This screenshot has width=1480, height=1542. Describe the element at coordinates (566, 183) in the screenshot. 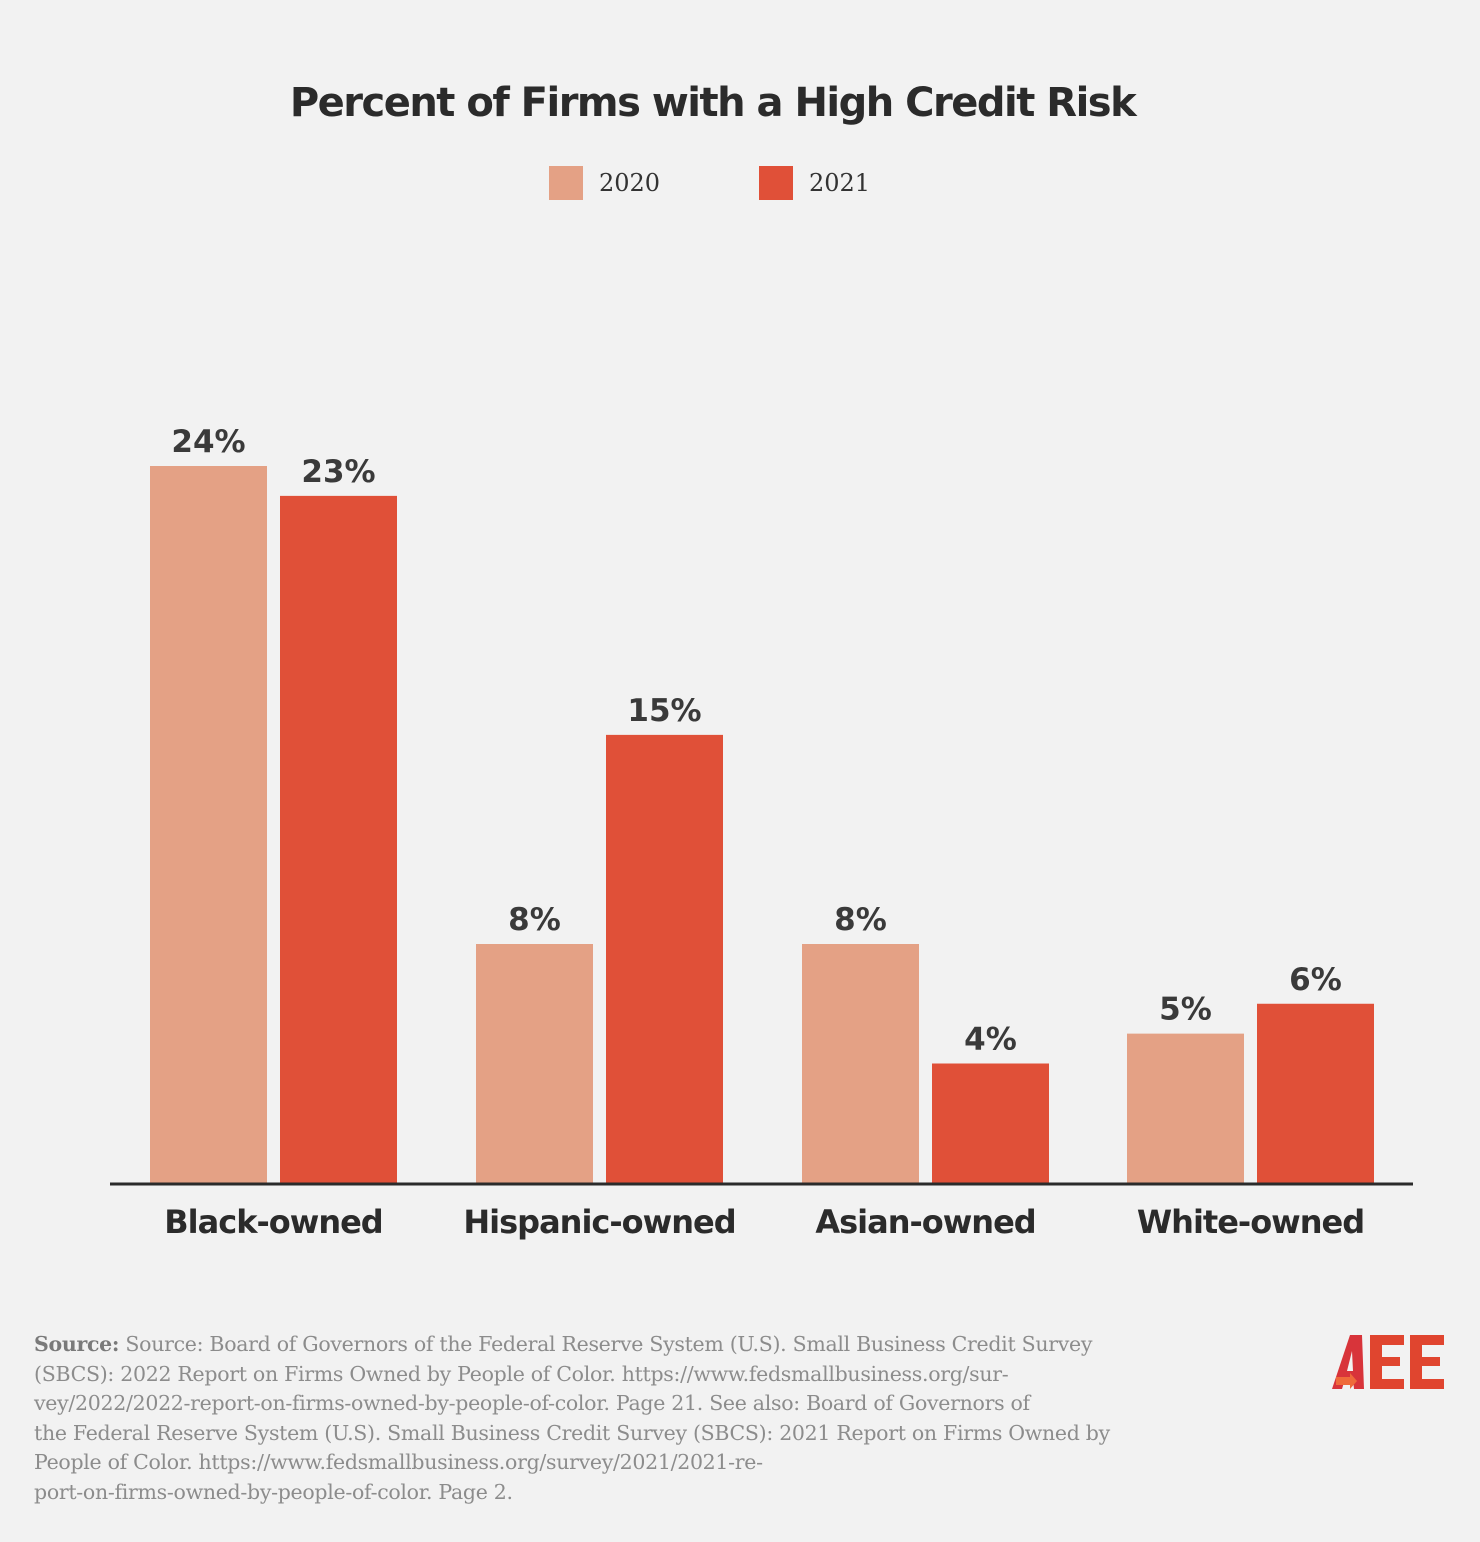

I see `legend-swatch-2020` at that location.